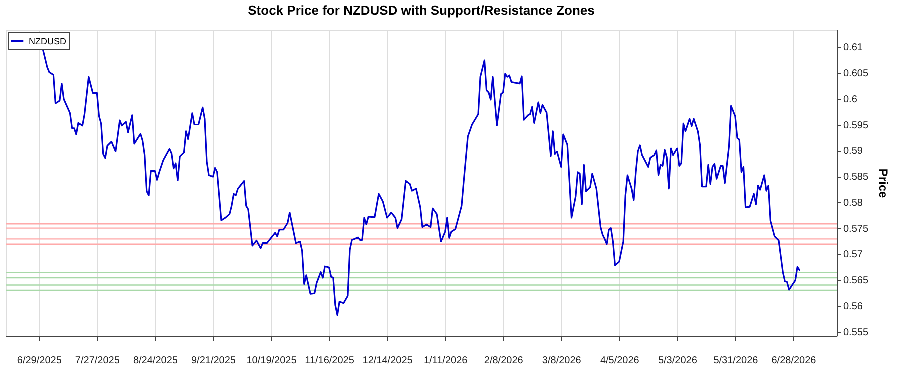  What do you see at coordinates (883, 183) in the screenshot?
I see `y-axis-title: Price` at bounding box center [883, 183].